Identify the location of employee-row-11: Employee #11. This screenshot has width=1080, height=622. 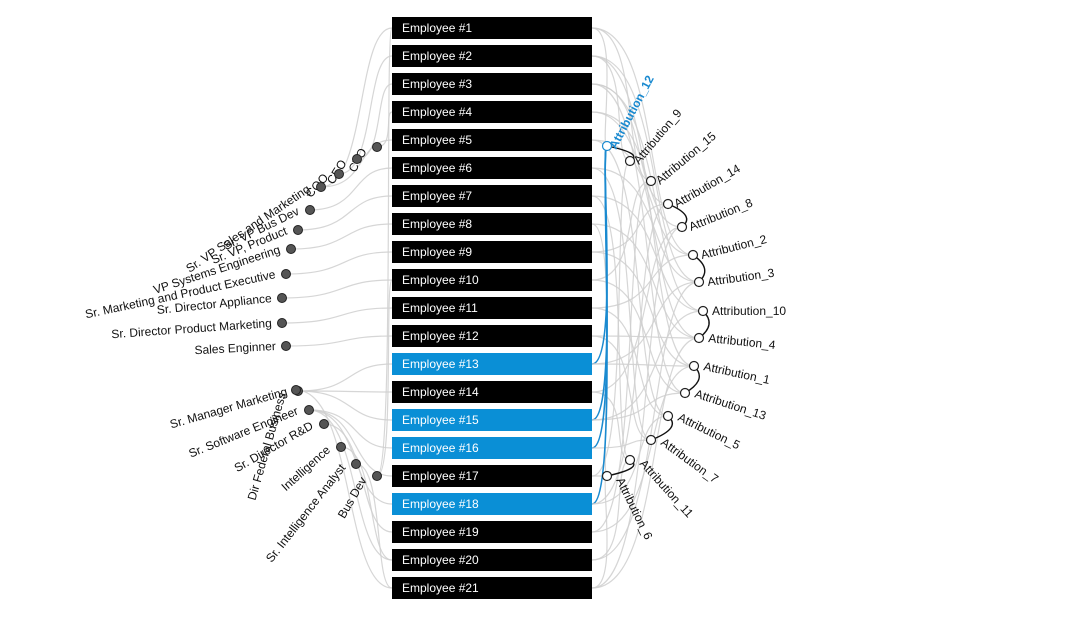
(492, 308).